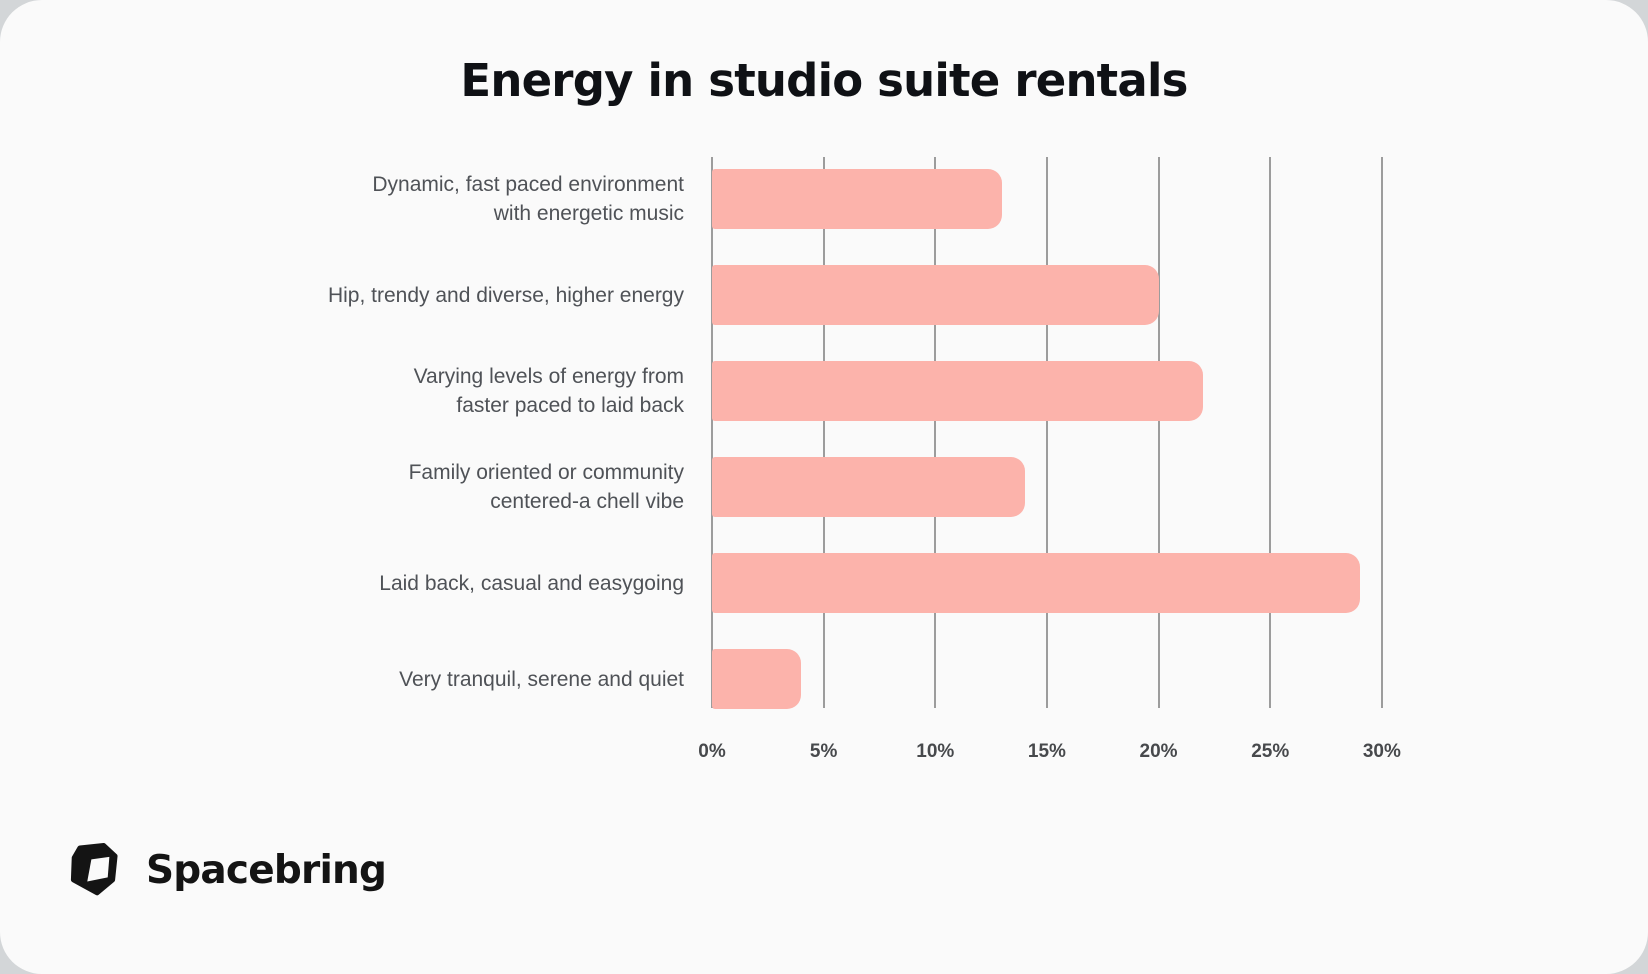  I want to click on x-axis-ticks: 0% 5% 10% 15% 20% 25% 30%, so click(1079, 750).